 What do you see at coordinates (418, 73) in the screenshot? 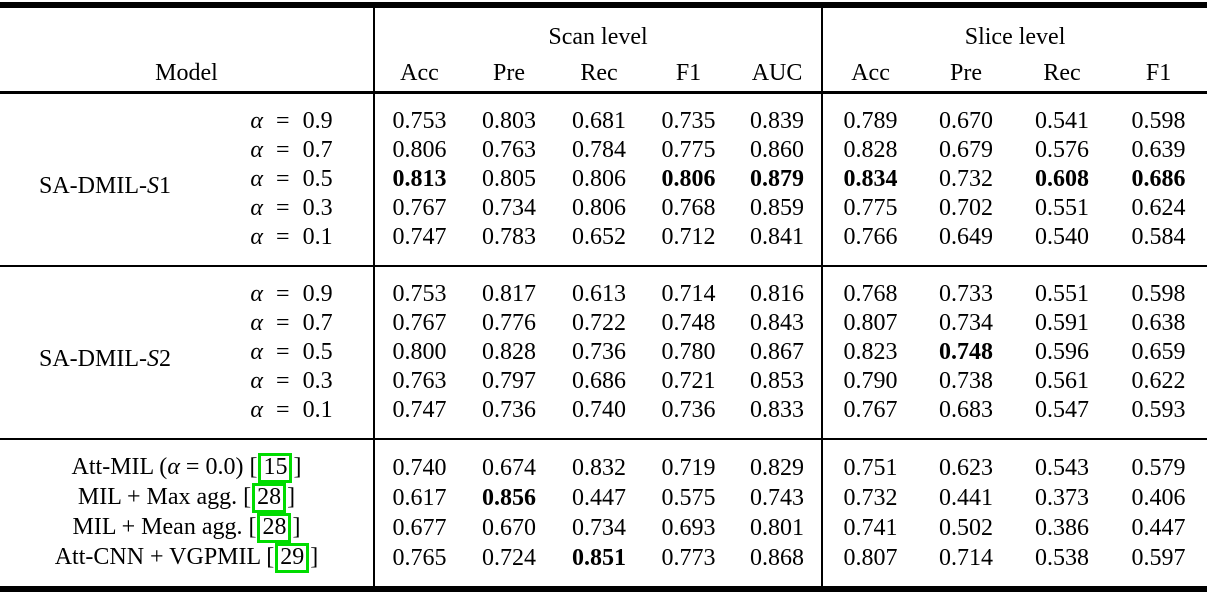
I see `scan-acc-header: Acc` at bounding box center [418, 73].